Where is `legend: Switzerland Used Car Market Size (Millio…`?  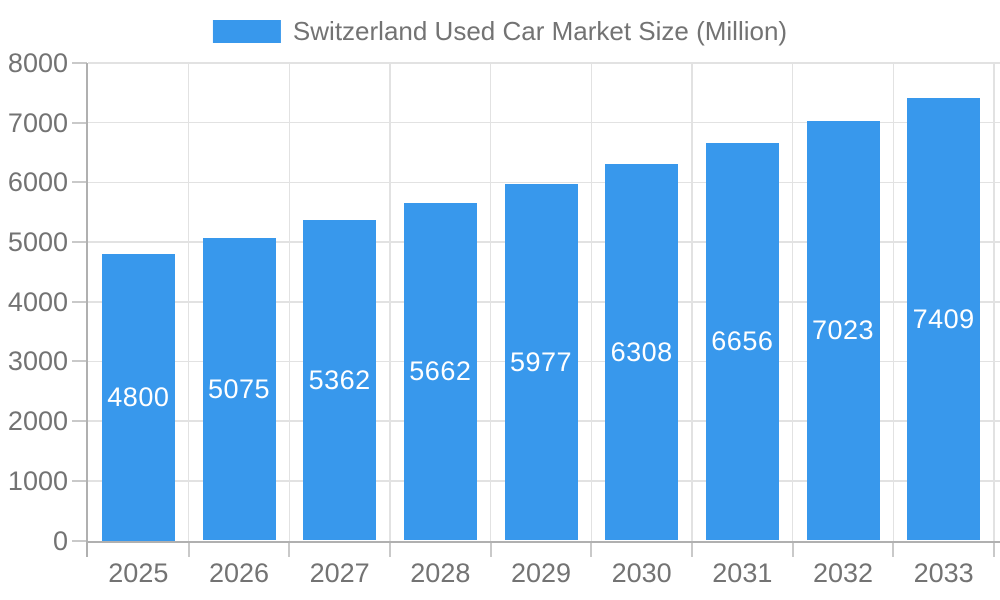 legend: Switzerland Used Car Market Size (Millio… is located at coordinates (500, 31).